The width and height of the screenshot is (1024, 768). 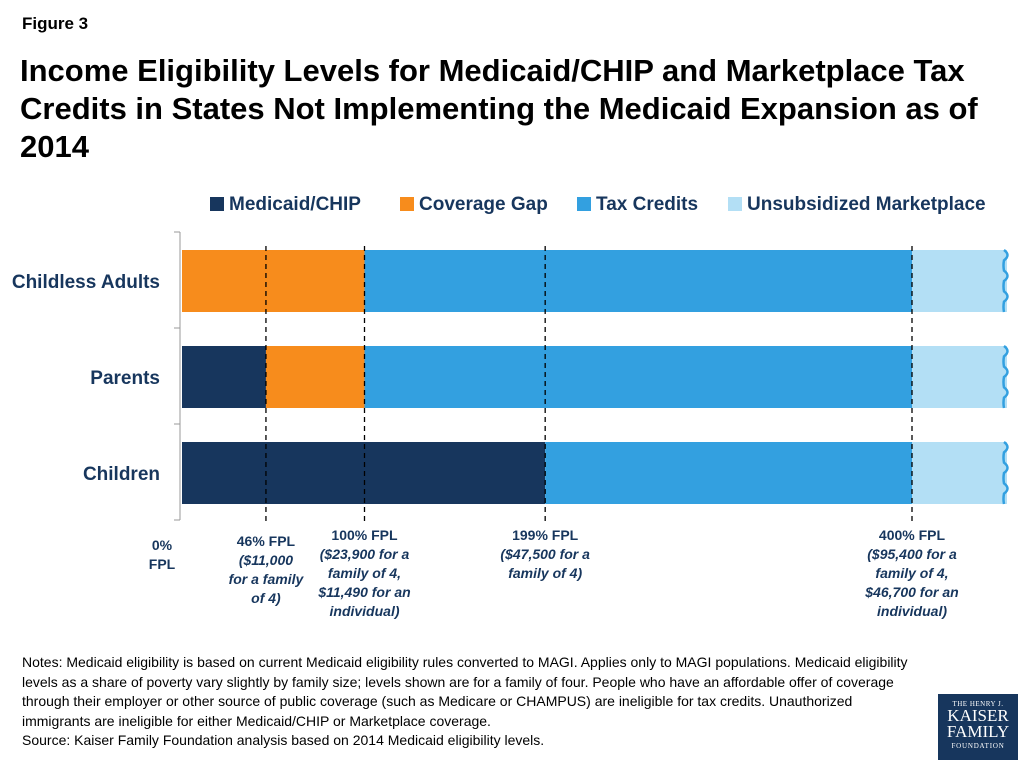 What do you see at coordinates (647, 204) in the screenshot?
I see `legend-label-tax-credits: Tax Credits` at bounding box center [647, 204].